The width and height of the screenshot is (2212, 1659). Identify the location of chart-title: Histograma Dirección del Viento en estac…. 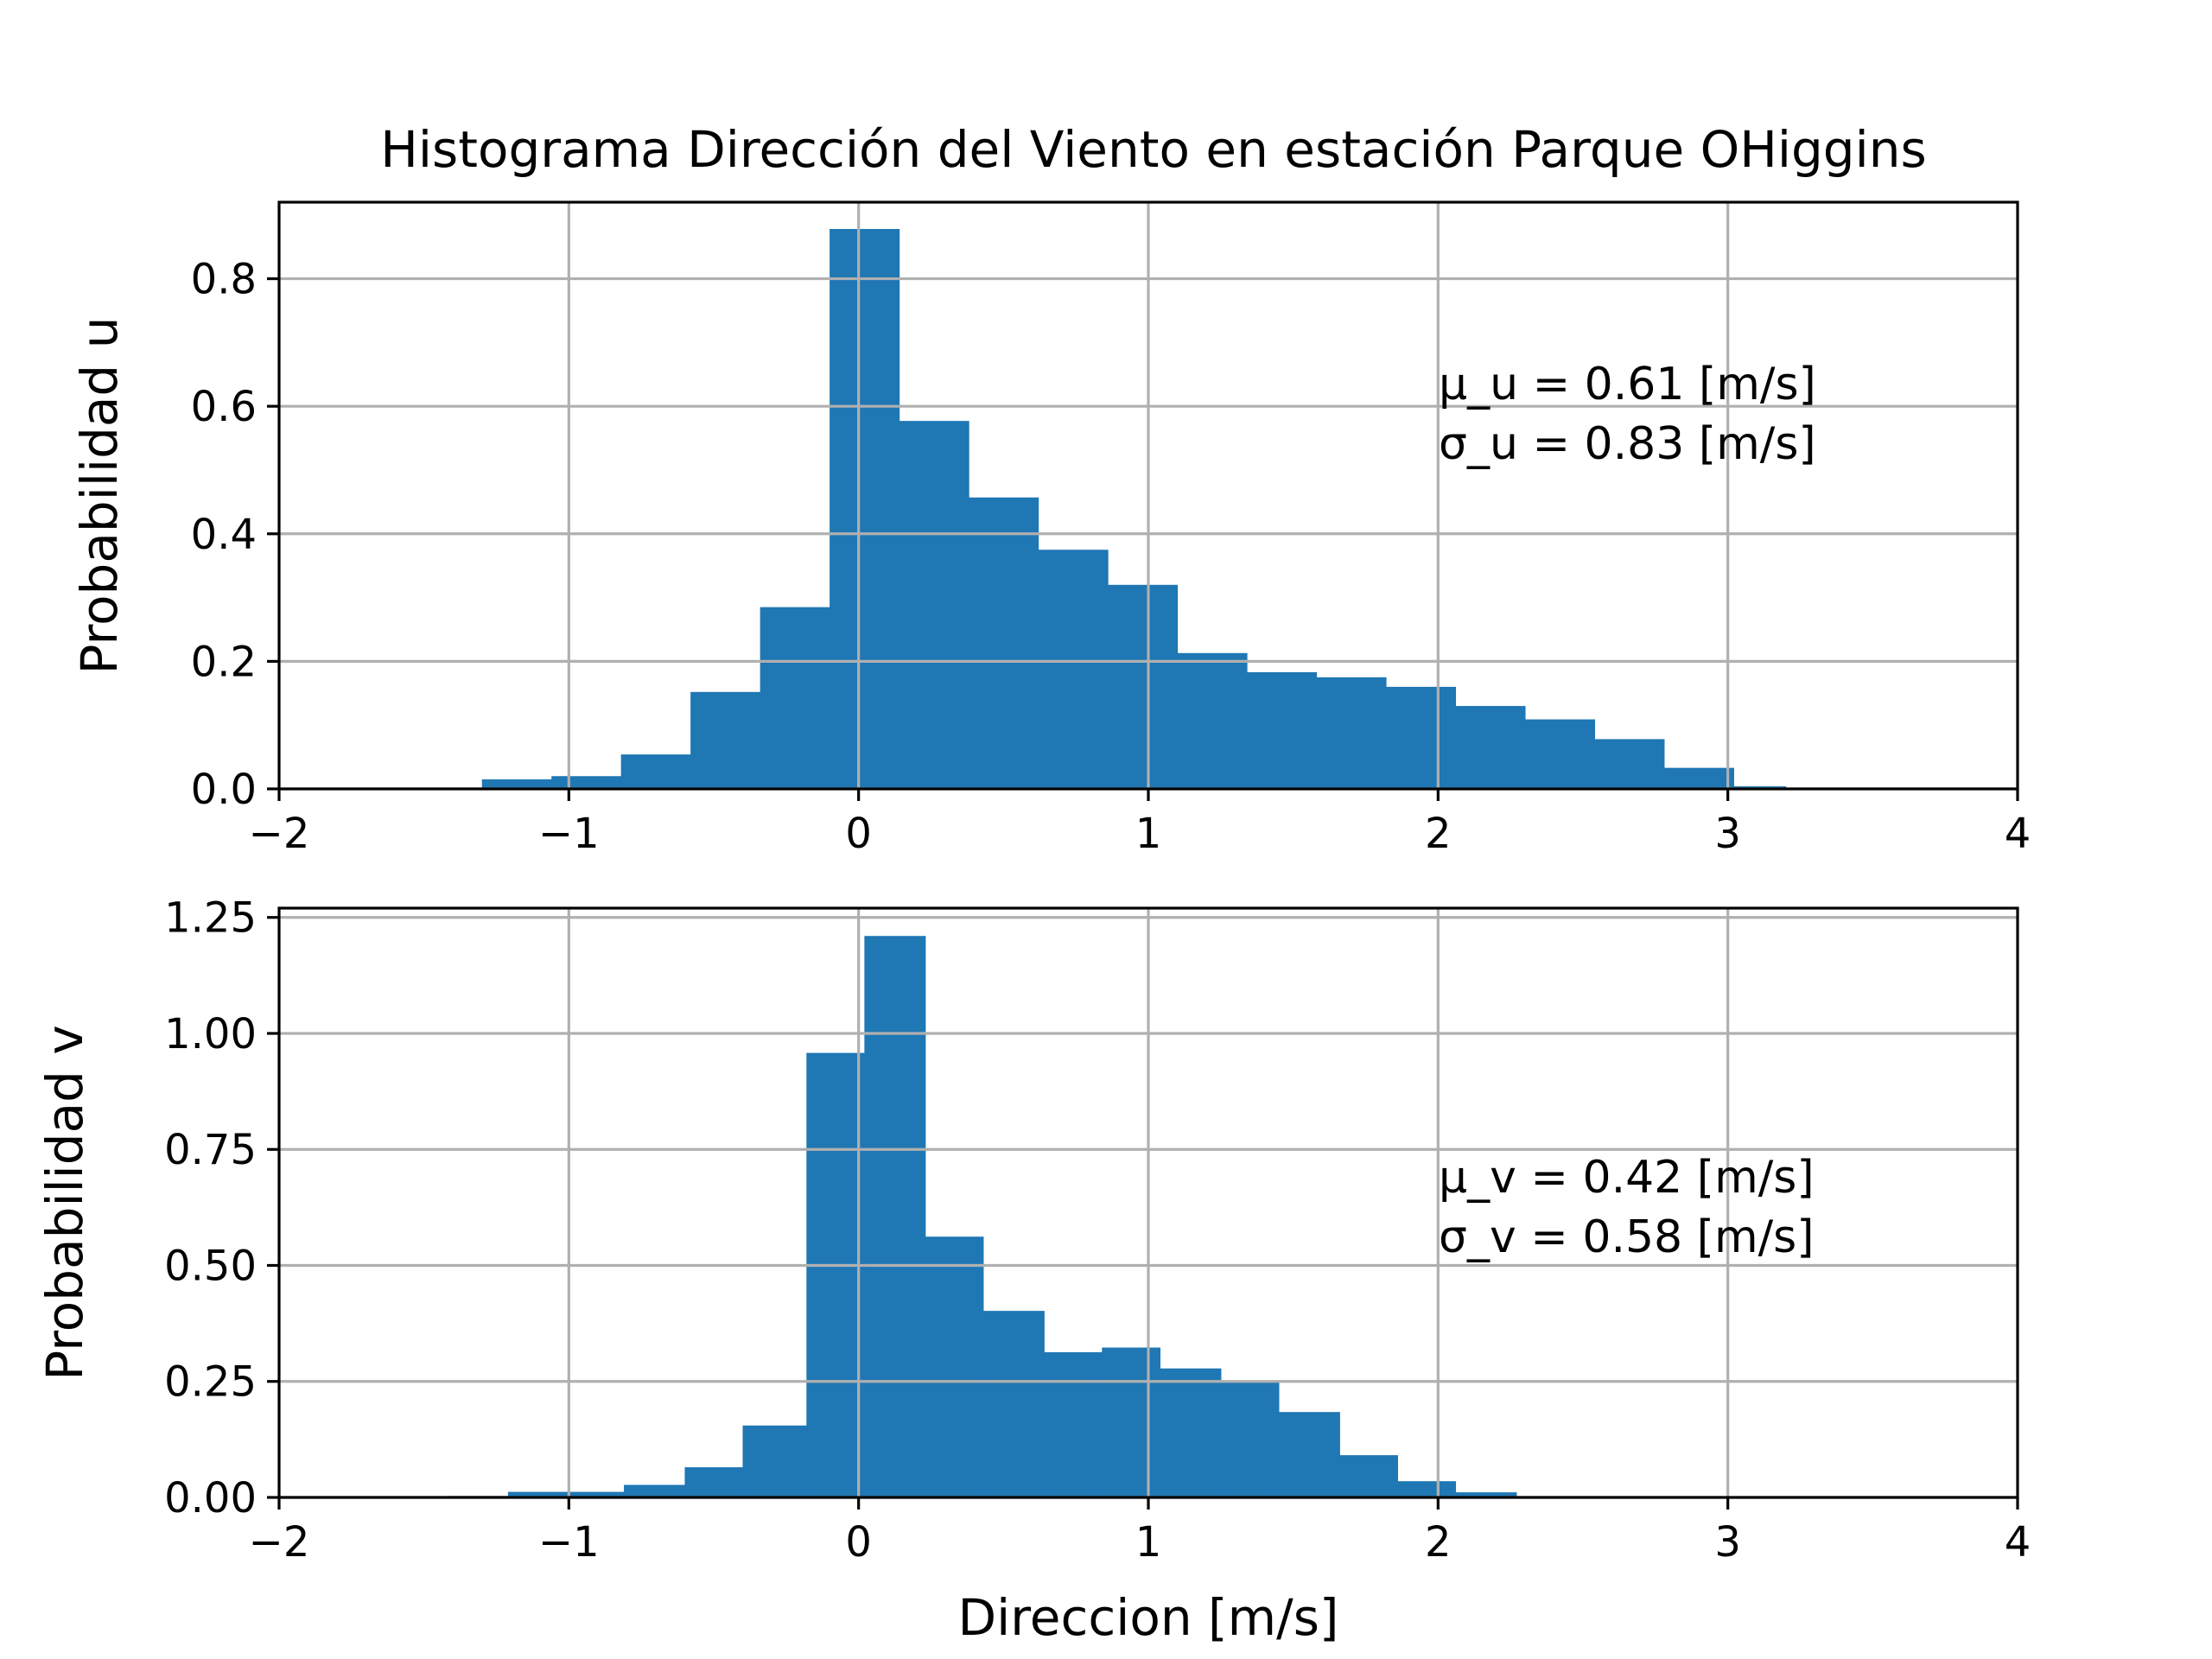
(1153, 149).